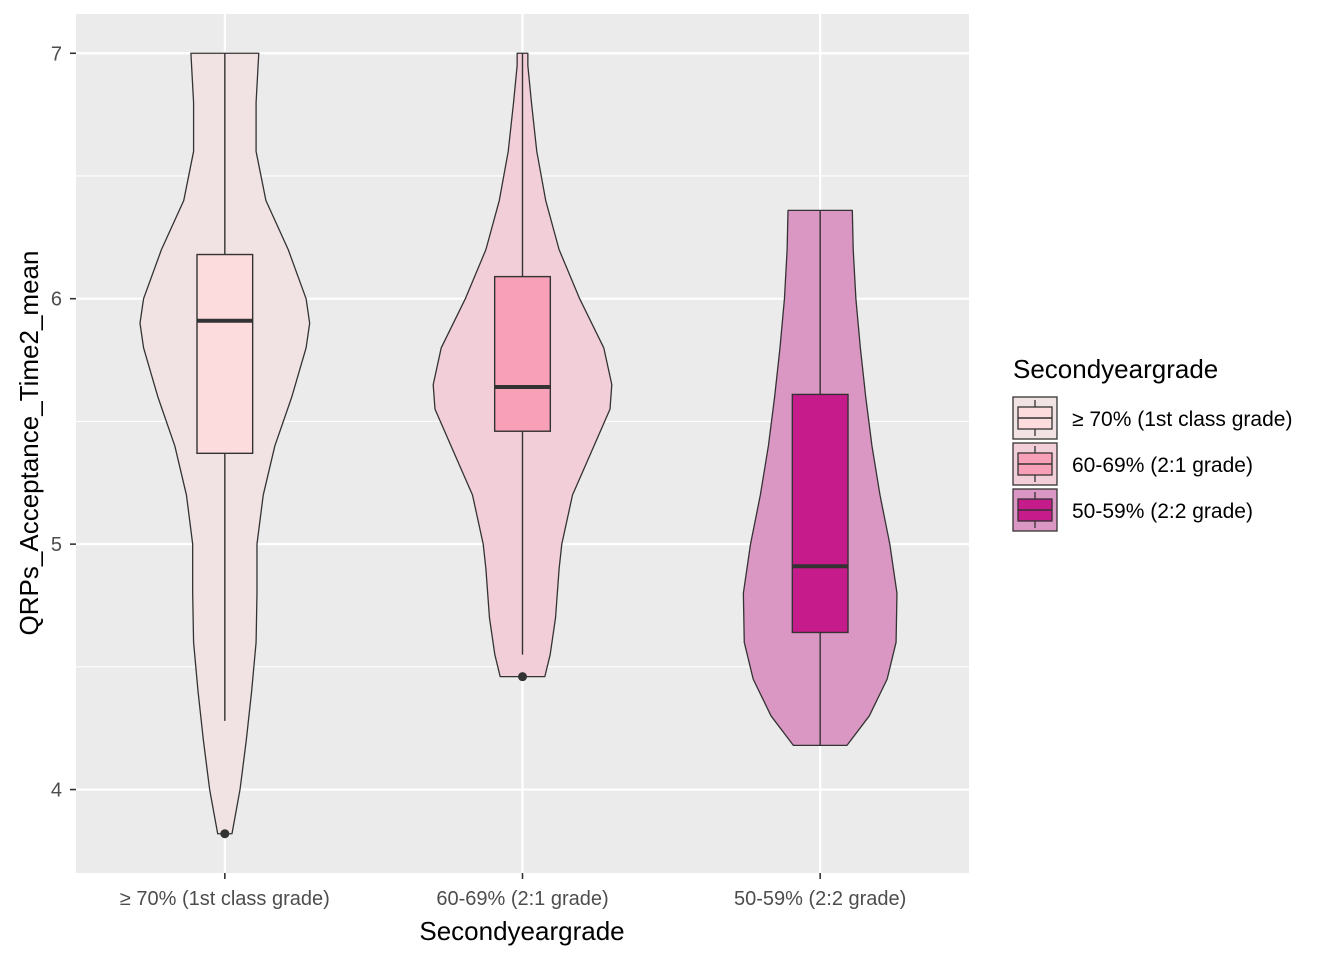  What do you see at coordinates (1162, 465) in the screenshot?
I see `legend-label: 60-69% (2:1 grade)` at bounding box center [1162, 465].